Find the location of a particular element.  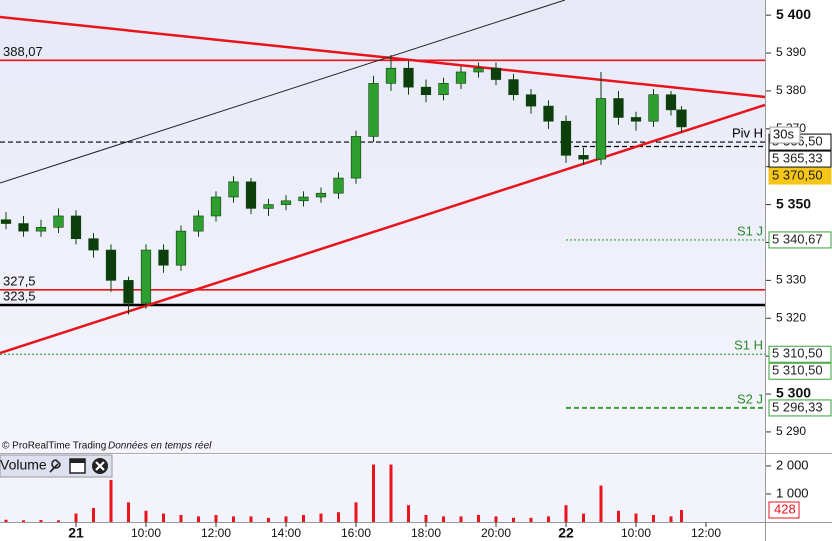

close-icon-cross is located at coordinates (100, 466).